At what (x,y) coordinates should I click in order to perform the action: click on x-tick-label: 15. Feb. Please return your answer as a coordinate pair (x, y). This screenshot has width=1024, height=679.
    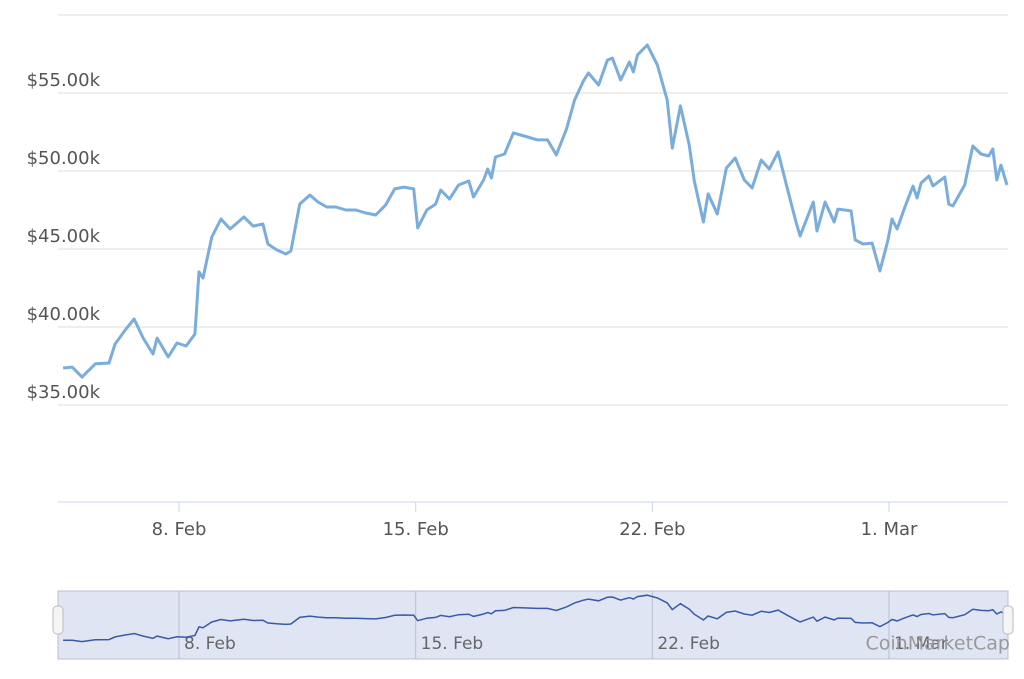
    Looking at the image, I should click on (416, 529).